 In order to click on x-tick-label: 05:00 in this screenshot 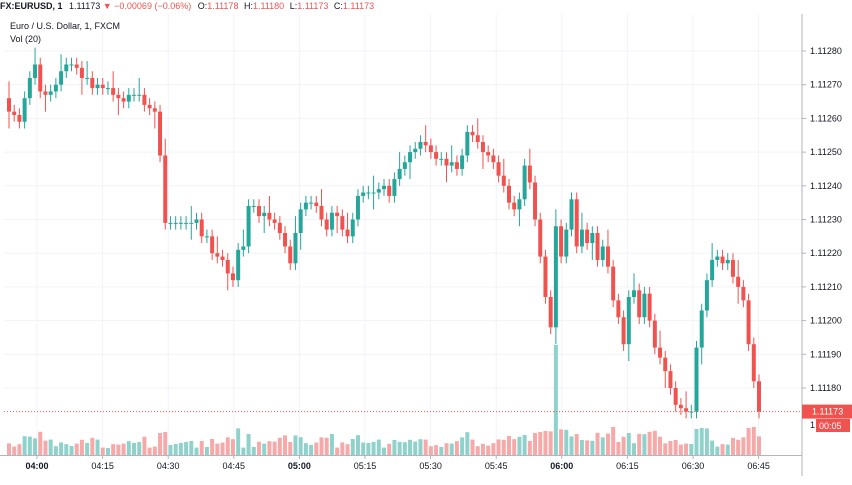, I will do `click(299, 466)`.